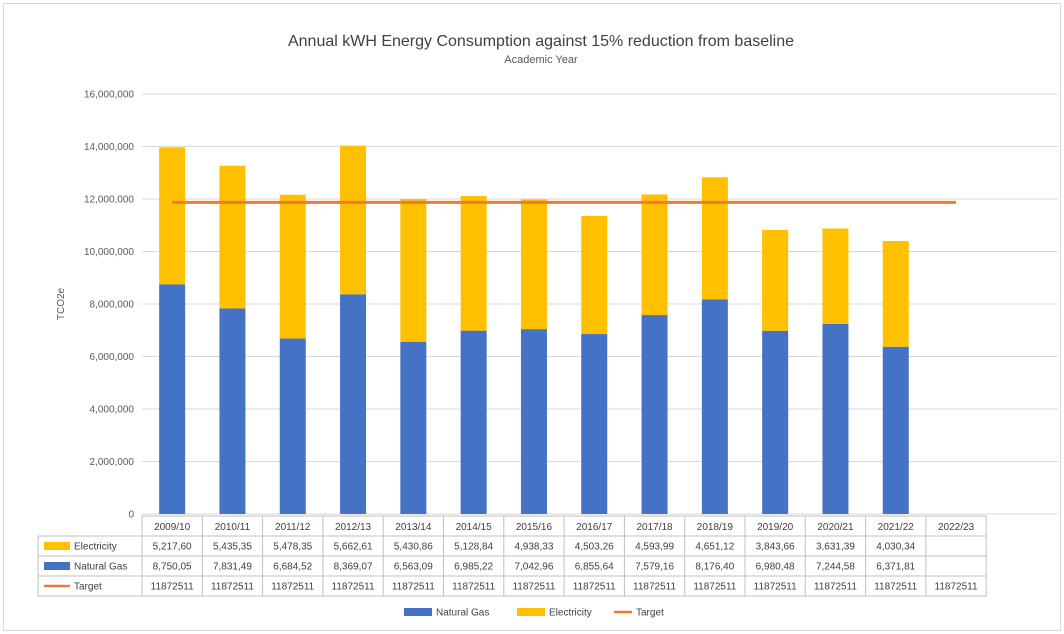 The height and width of the screenshot is (634, 1064). I want to click on table-cell: 6,684,52, so click(292, 567).